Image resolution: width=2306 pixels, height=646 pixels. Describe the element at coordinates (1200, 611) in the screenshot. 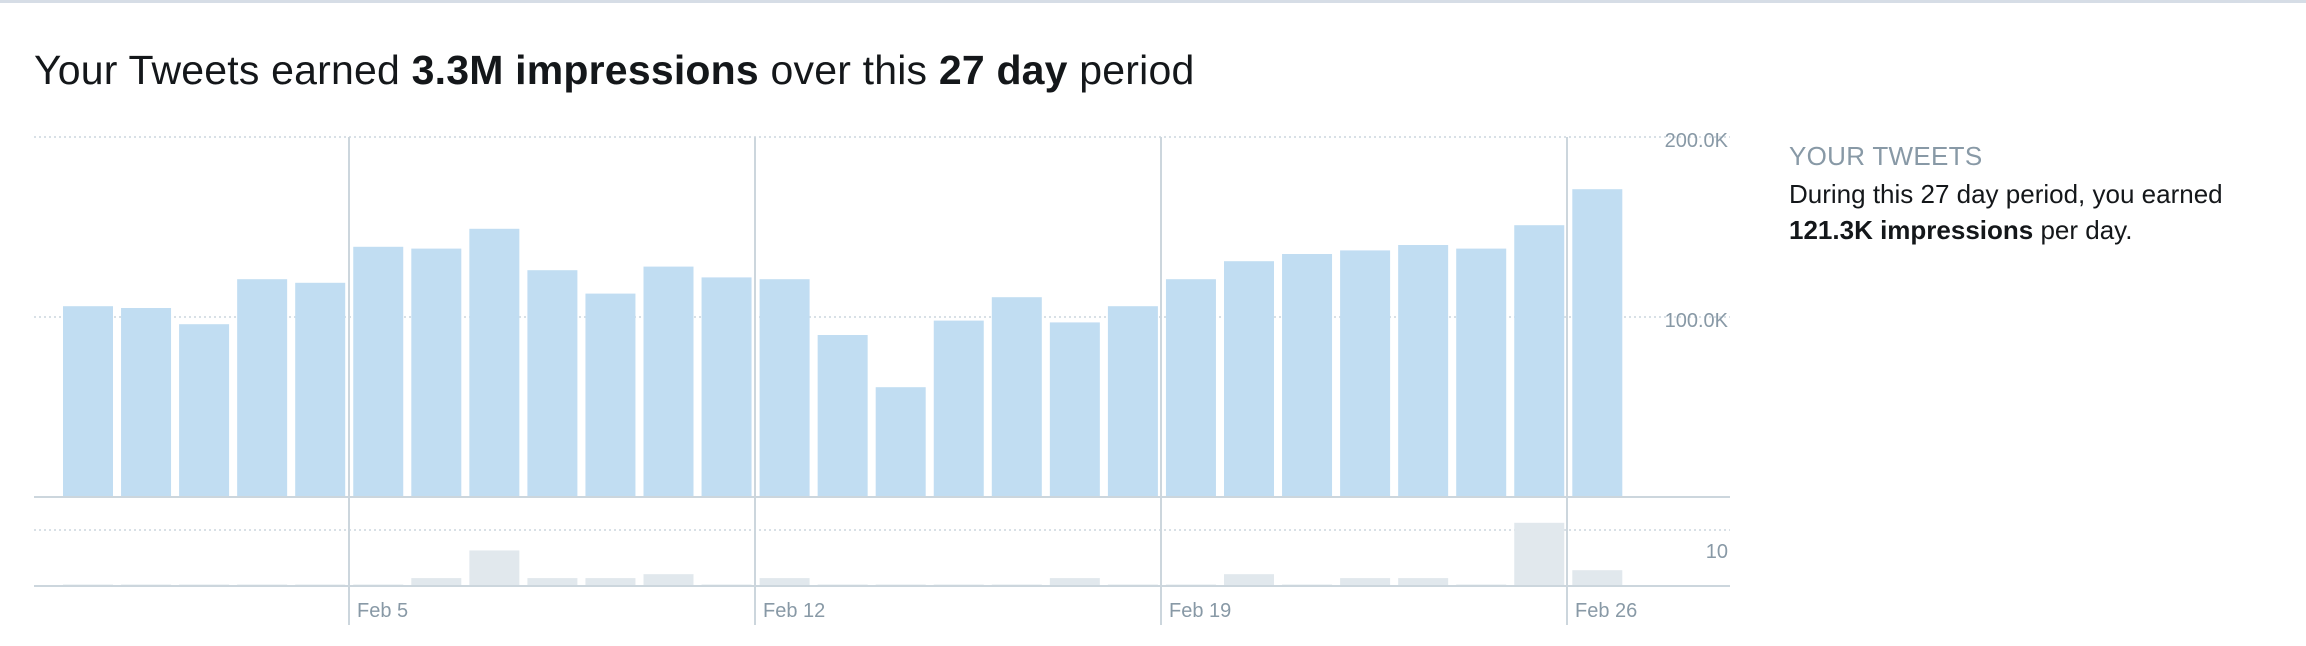

I see `x-tick-label: Feb 19` at that location.